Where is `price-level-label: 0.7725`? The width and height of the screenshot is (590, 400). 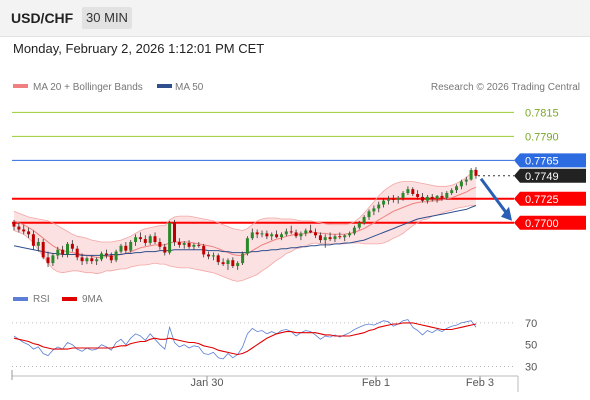
price-level-label: 0.7725 is located at coordinates (542, 200).